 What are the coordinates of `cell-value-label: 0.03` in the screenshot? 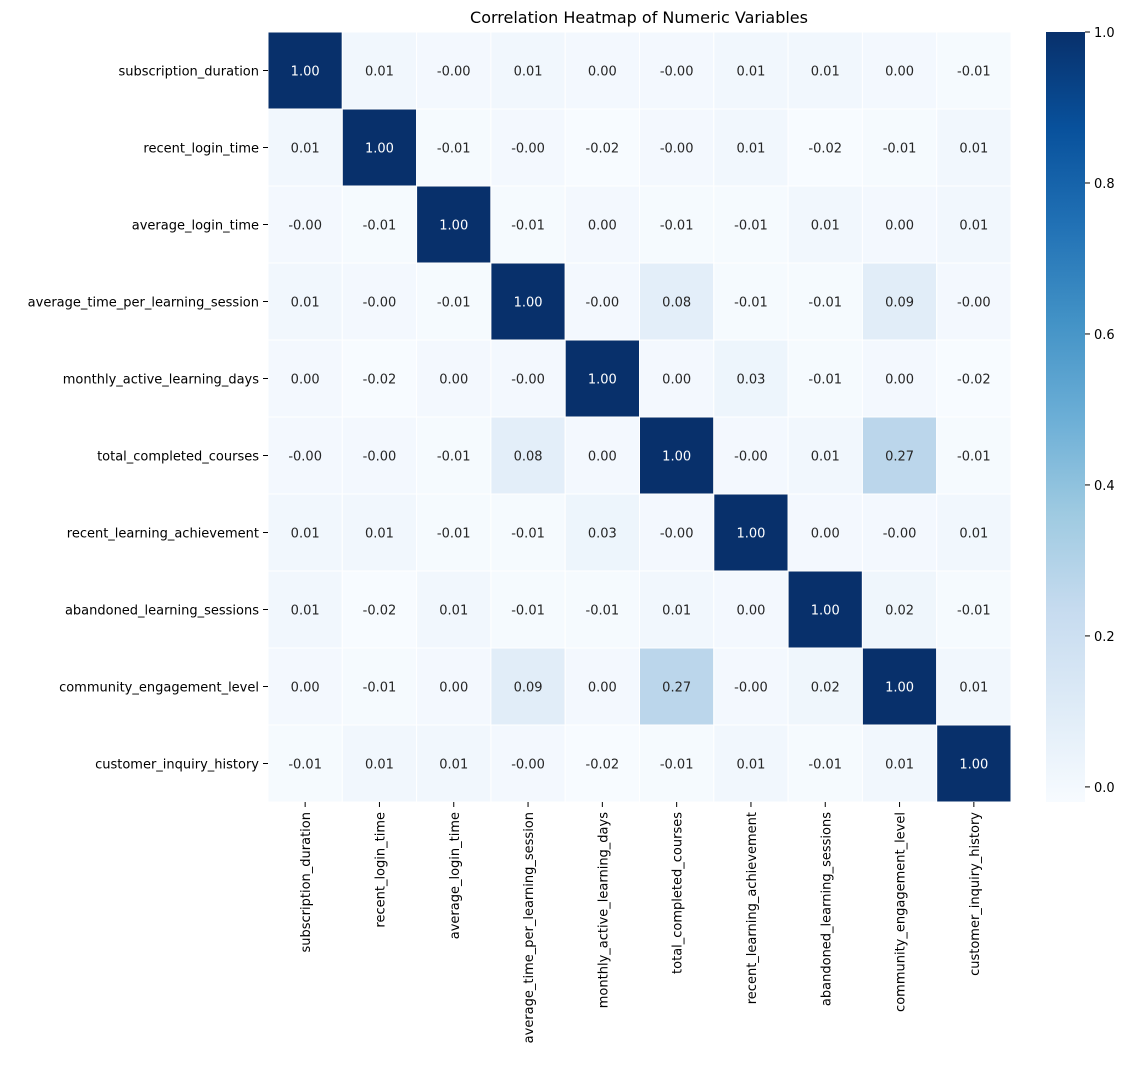 It's located at (750, 380).